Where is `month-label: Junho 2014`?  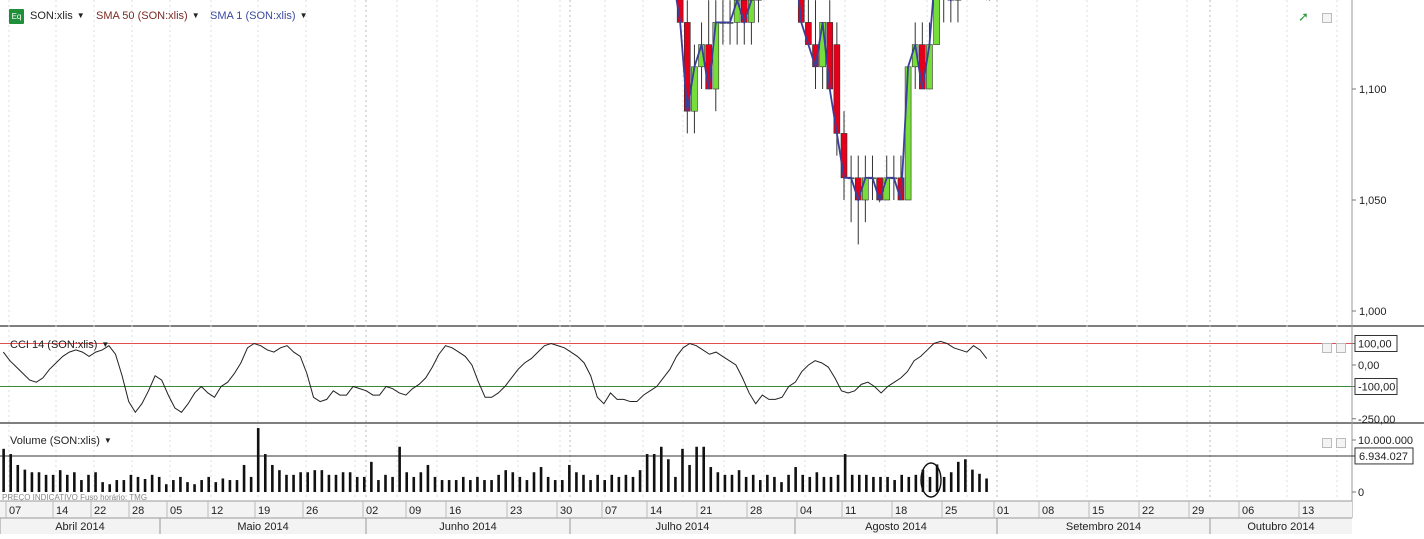
month-label: Junho 2014 is located at coordinates (468, 527).